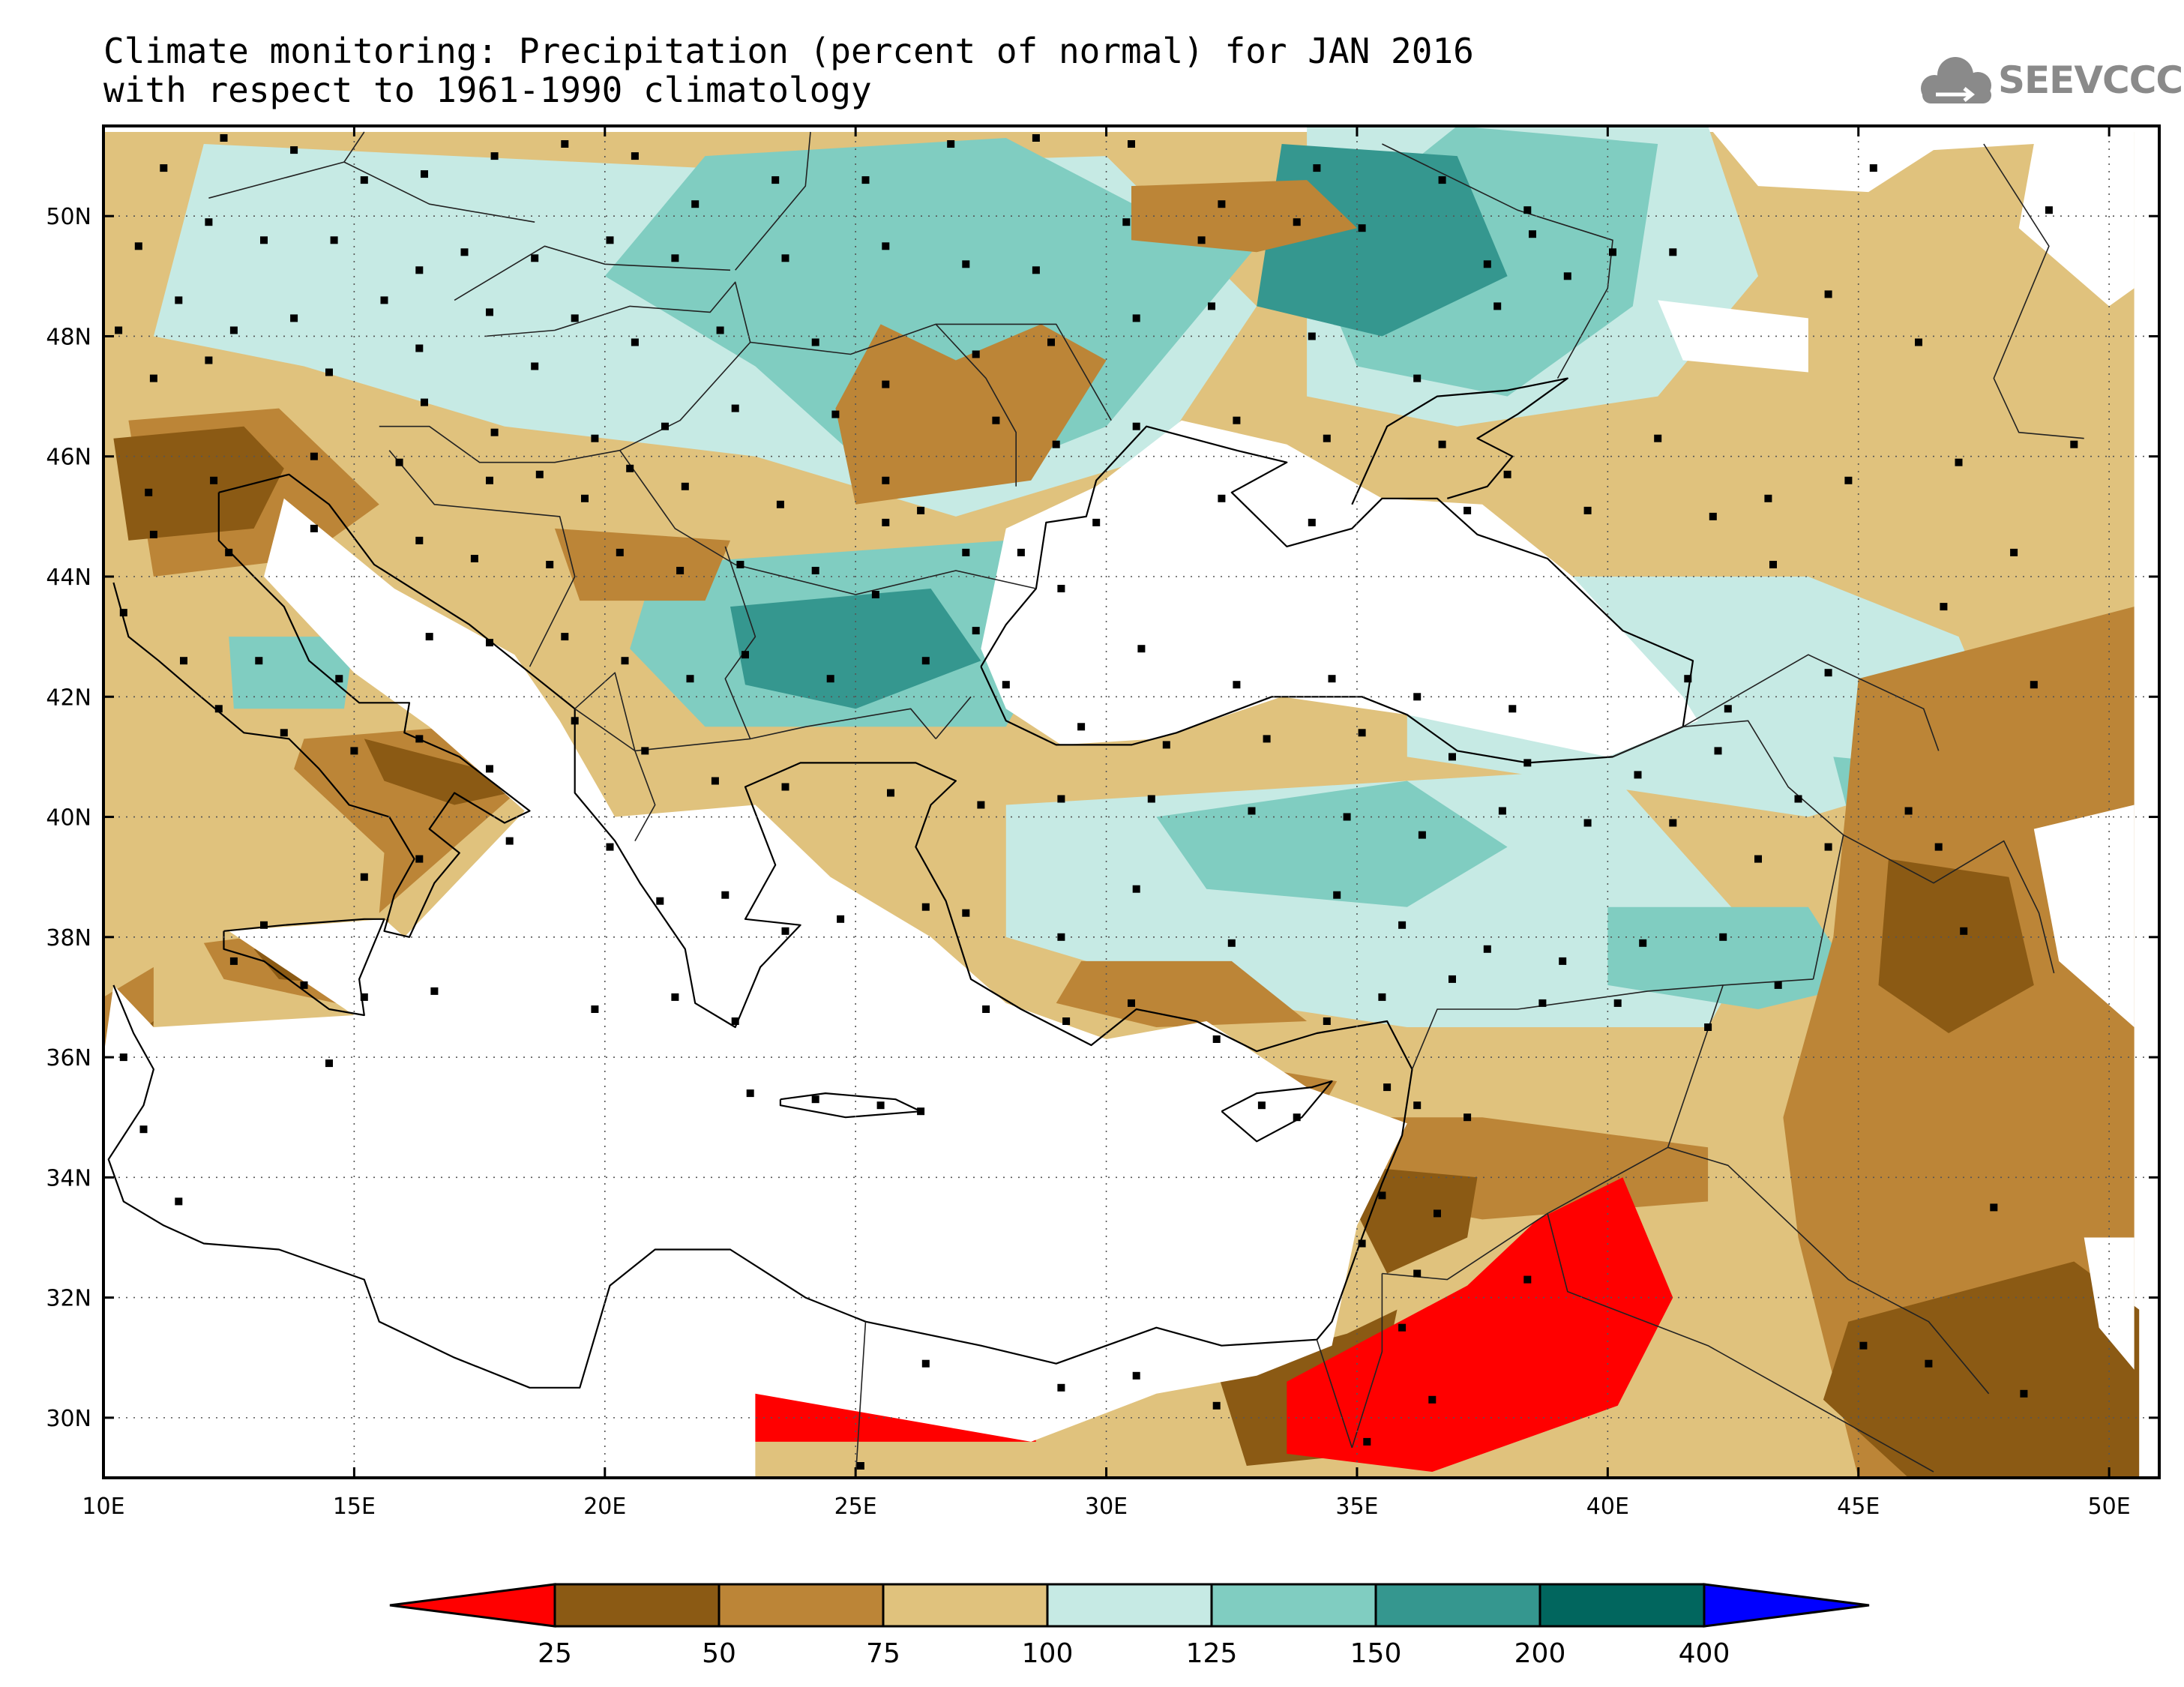  What do you see at coordinates (2109, 1507) in the screenshot?
I see `lon-tick-label: 50E` at bounding box center [2109, 1507].